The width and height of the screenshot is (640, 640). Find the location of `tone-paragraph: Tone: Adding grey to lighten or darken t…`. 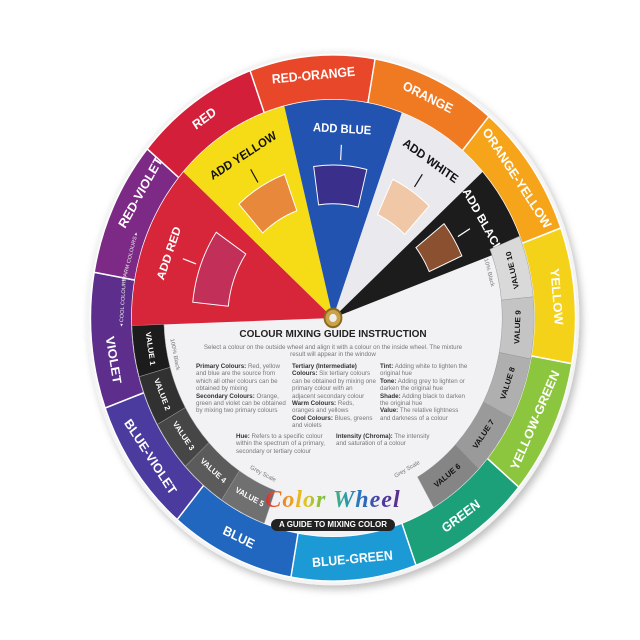

tone-paragraph: Tone: Adding grey to lighten or darken t… is located at coordinates (425, 385).